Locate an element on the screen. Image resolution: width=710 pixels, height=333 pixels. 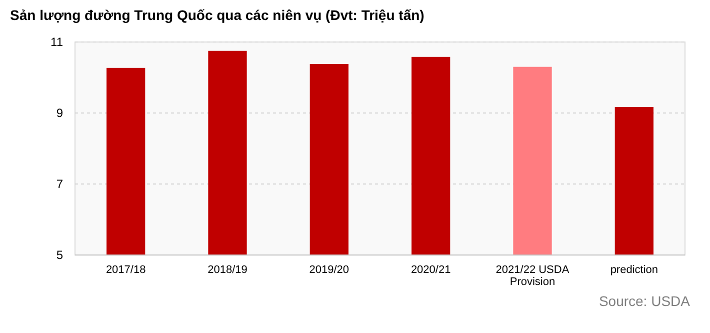
x-tick-label: 2018/19 is located at coordinates (228, 270).